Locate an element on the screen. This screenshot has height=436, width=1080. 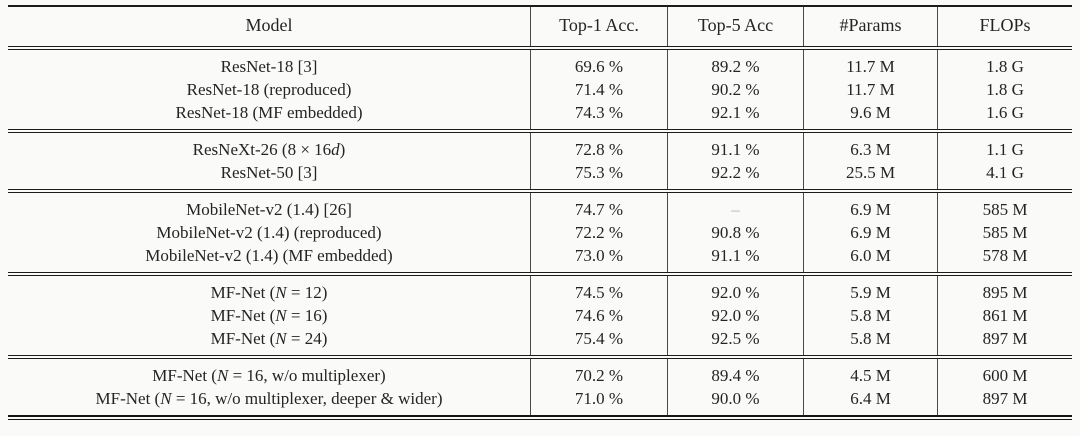
cell-model: ResNeXt-26 (8 × 16d) is located at coordinates (269, 149).